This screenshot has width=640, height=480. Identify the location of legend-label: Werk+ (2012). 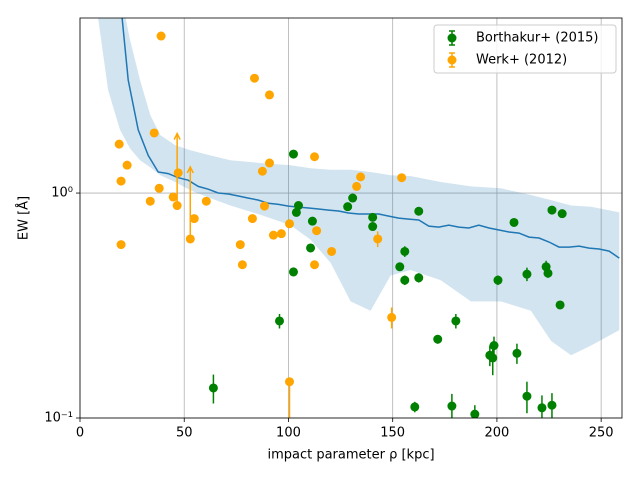
(521, 60).